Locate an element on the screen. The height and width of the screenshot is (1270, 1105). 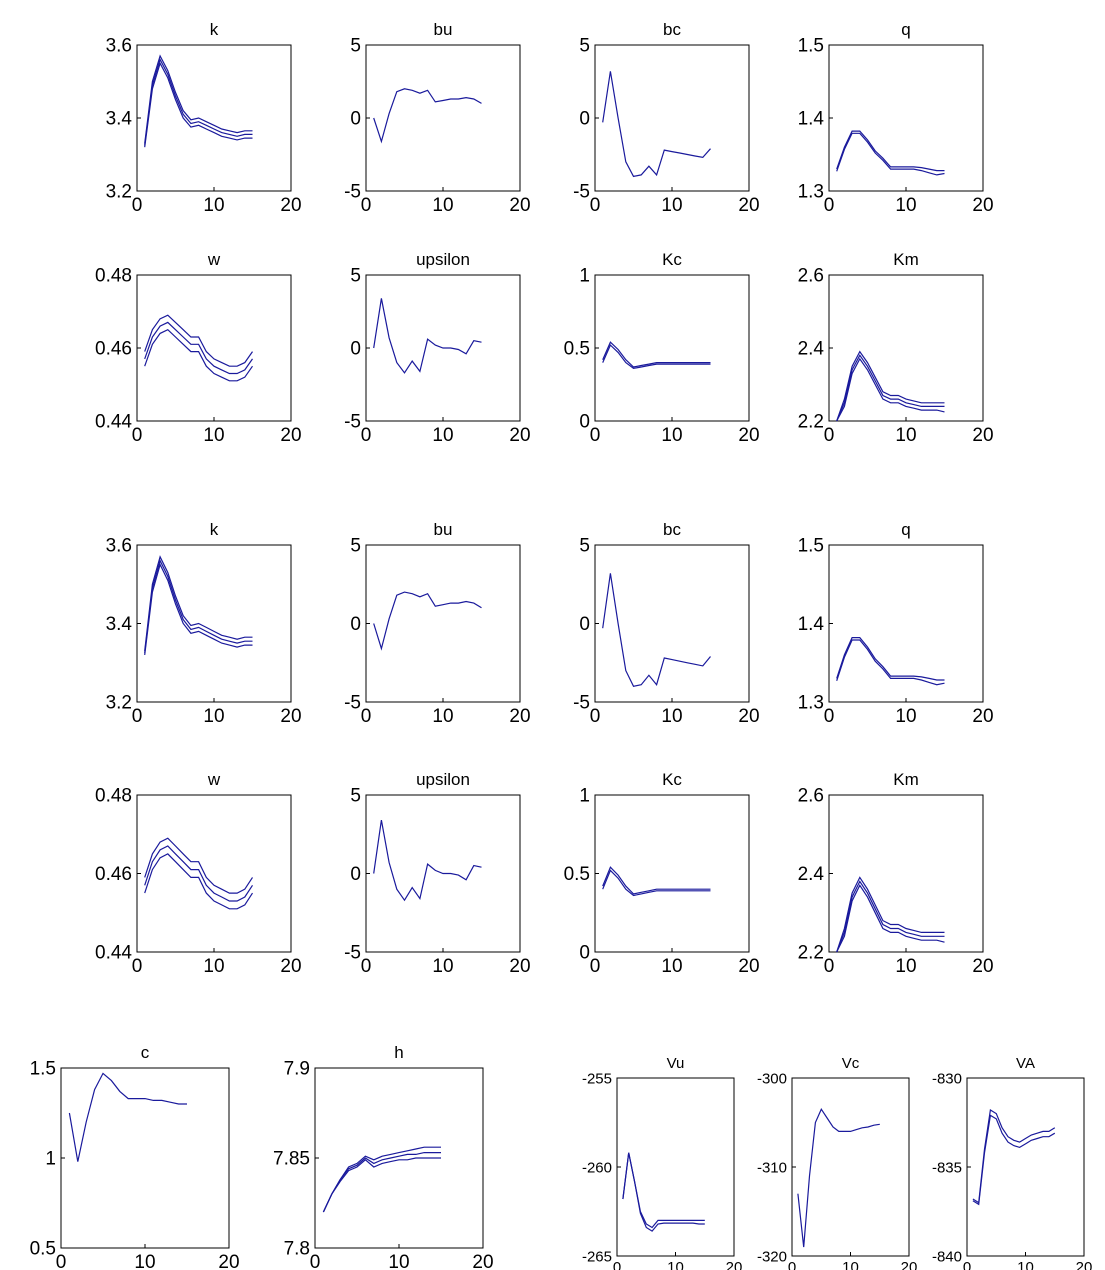
subplot-16: c 0 10 20 0.5 1 1.5 is located at coordinates (135, 1156).